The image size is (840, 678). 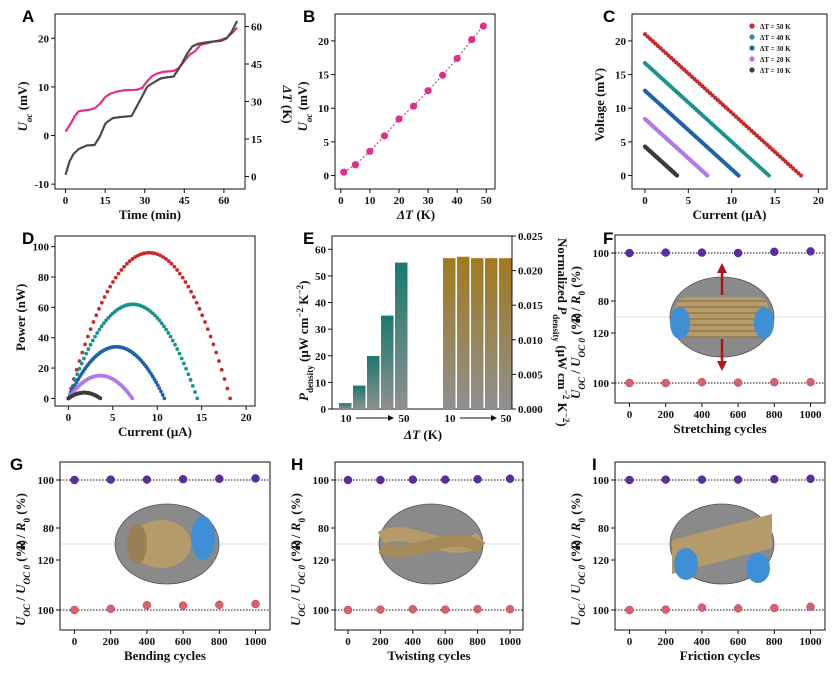 What do you see at coordinates (738, 415) in the screenshot?
I see `panel-f-xtick-label: 600` at bounding box center [738, 415].